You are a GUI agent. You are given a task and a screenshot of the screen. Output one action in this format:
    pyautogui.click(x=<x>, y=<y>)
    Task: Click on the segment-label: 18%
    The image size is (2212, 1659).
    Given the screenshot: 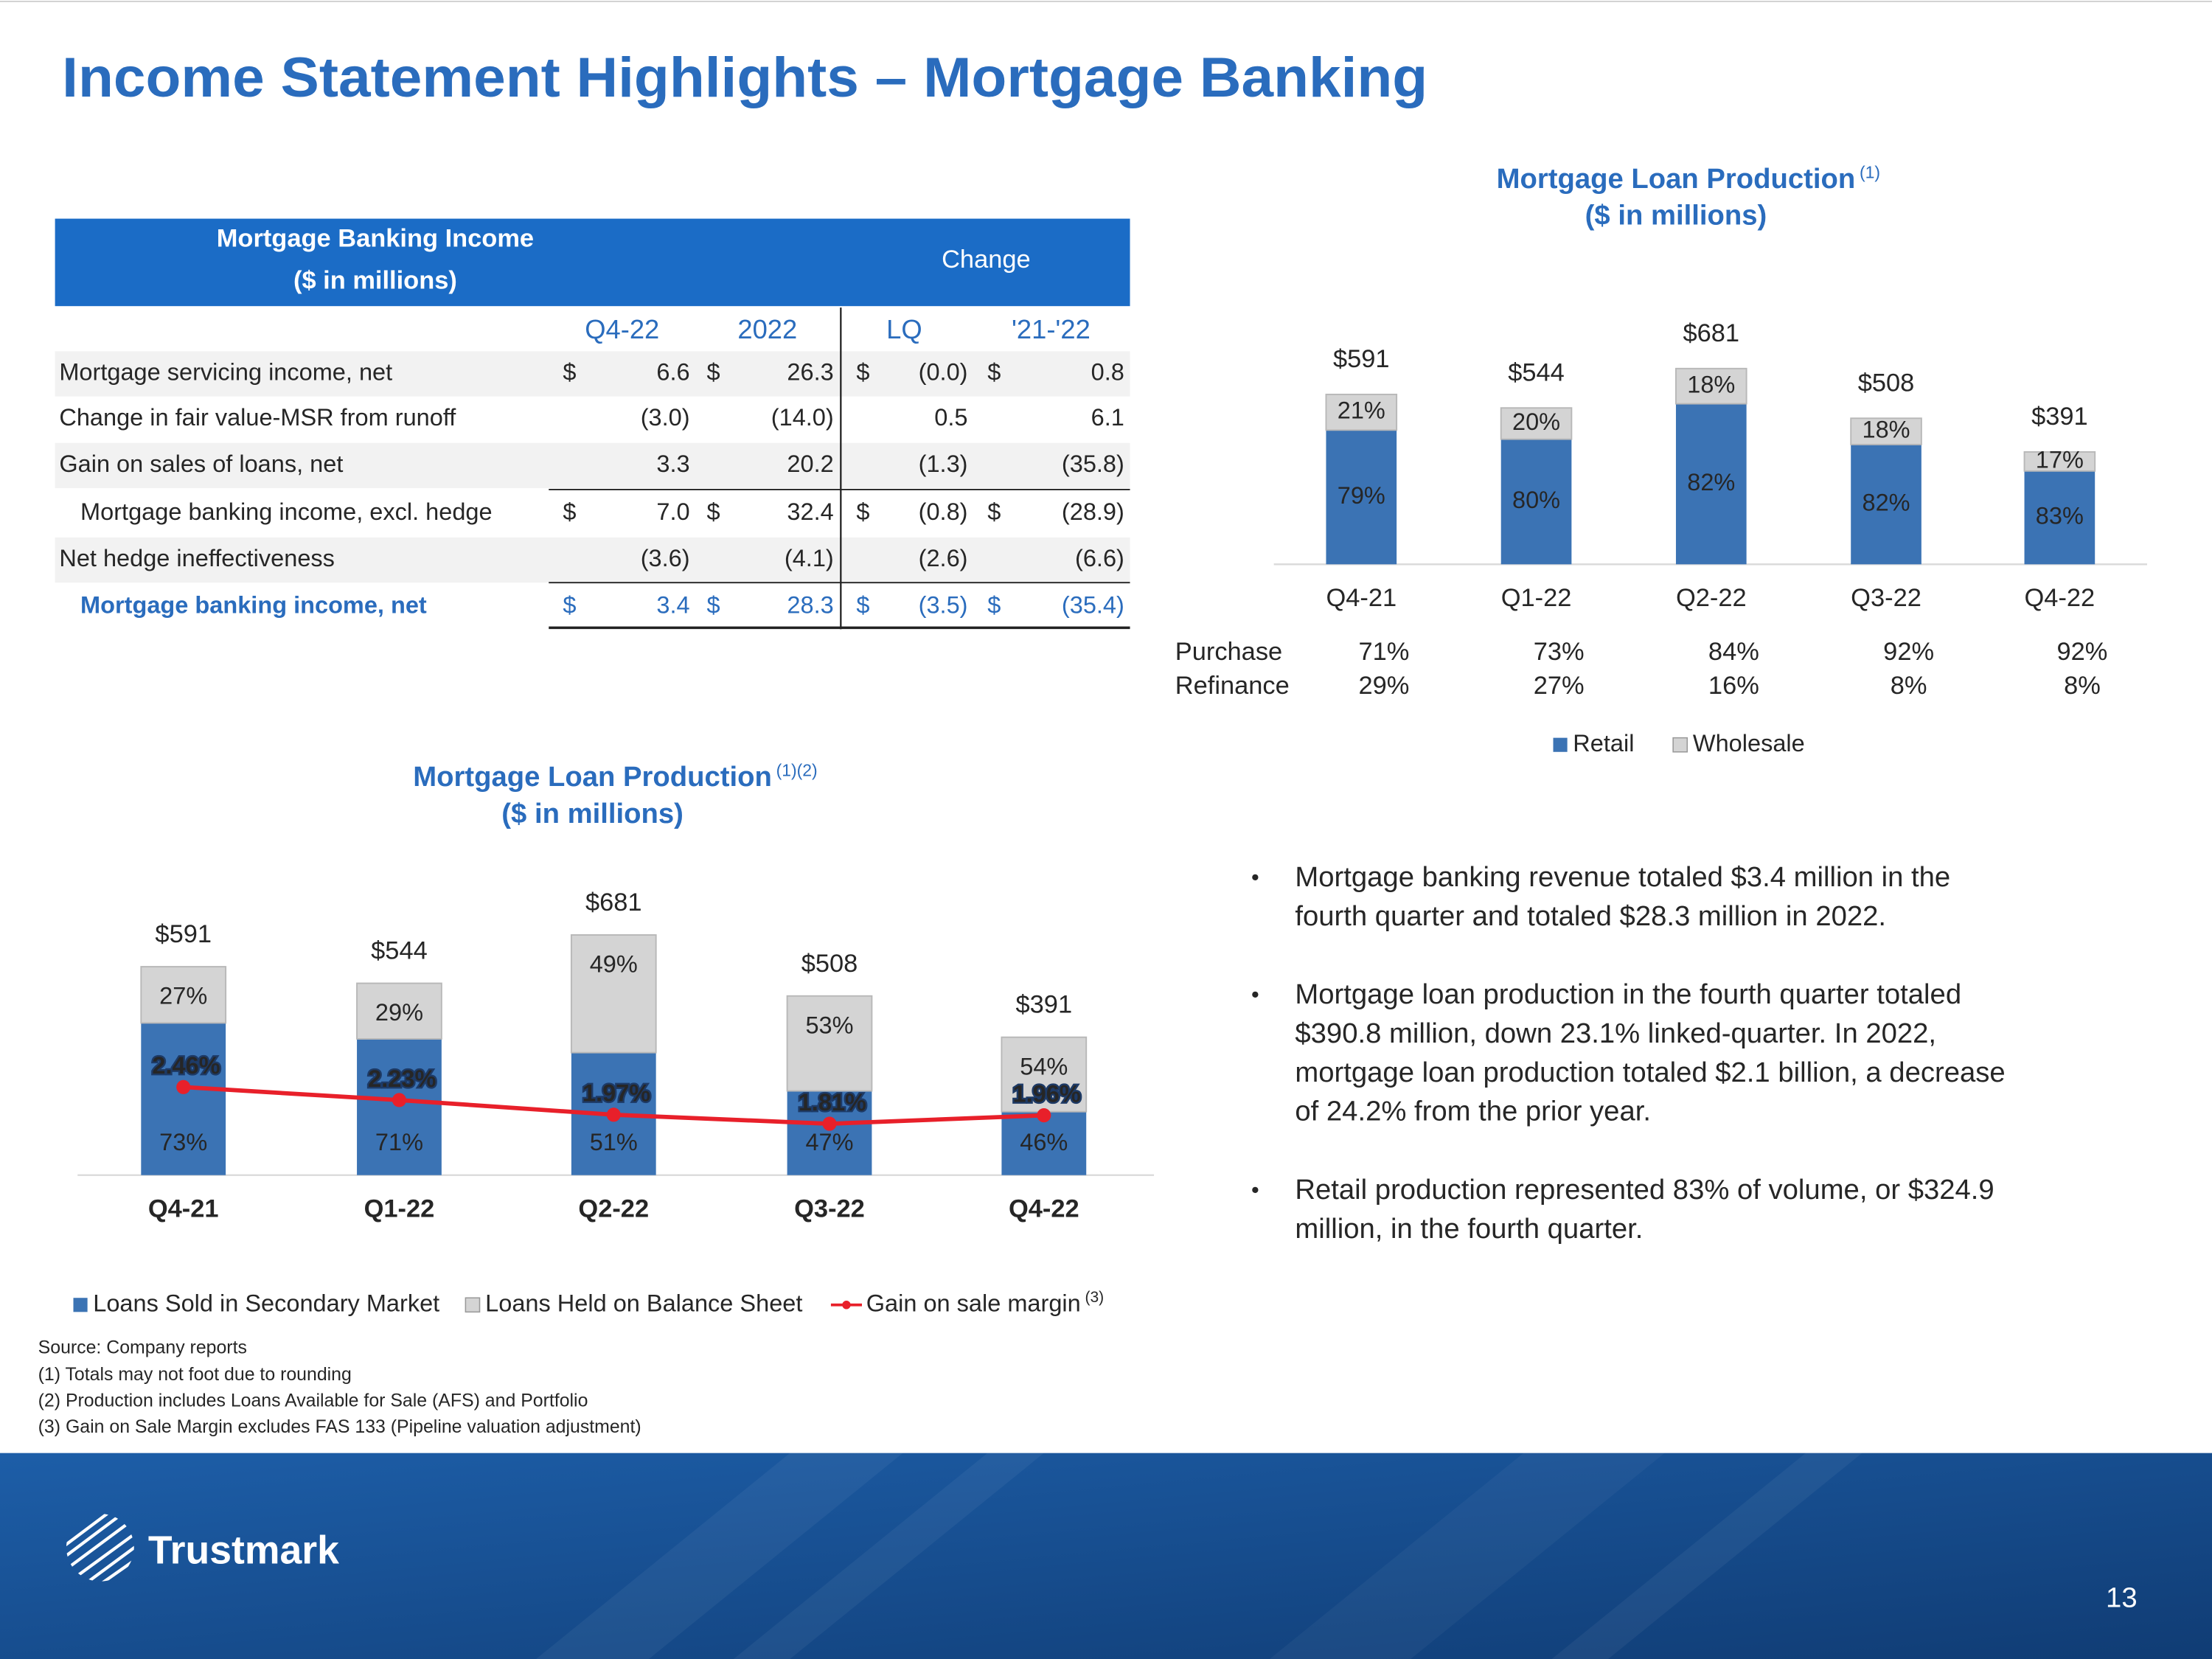 What is the action you would take?
    pyautogui.click(x=1886, y=430)
    